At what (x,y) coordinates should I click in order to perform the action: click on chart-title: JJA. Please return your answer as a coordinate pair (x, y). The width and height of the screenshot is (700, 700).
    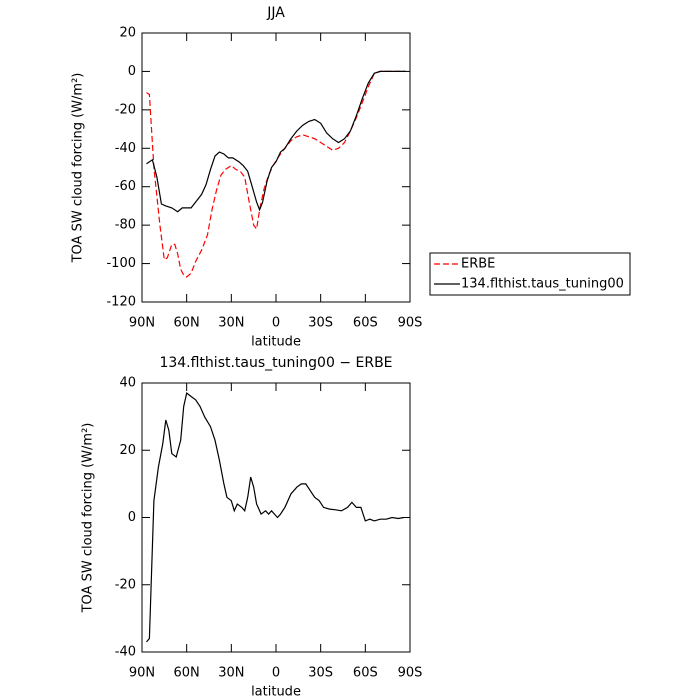
    Looking at the image, I should click on (275, 13).